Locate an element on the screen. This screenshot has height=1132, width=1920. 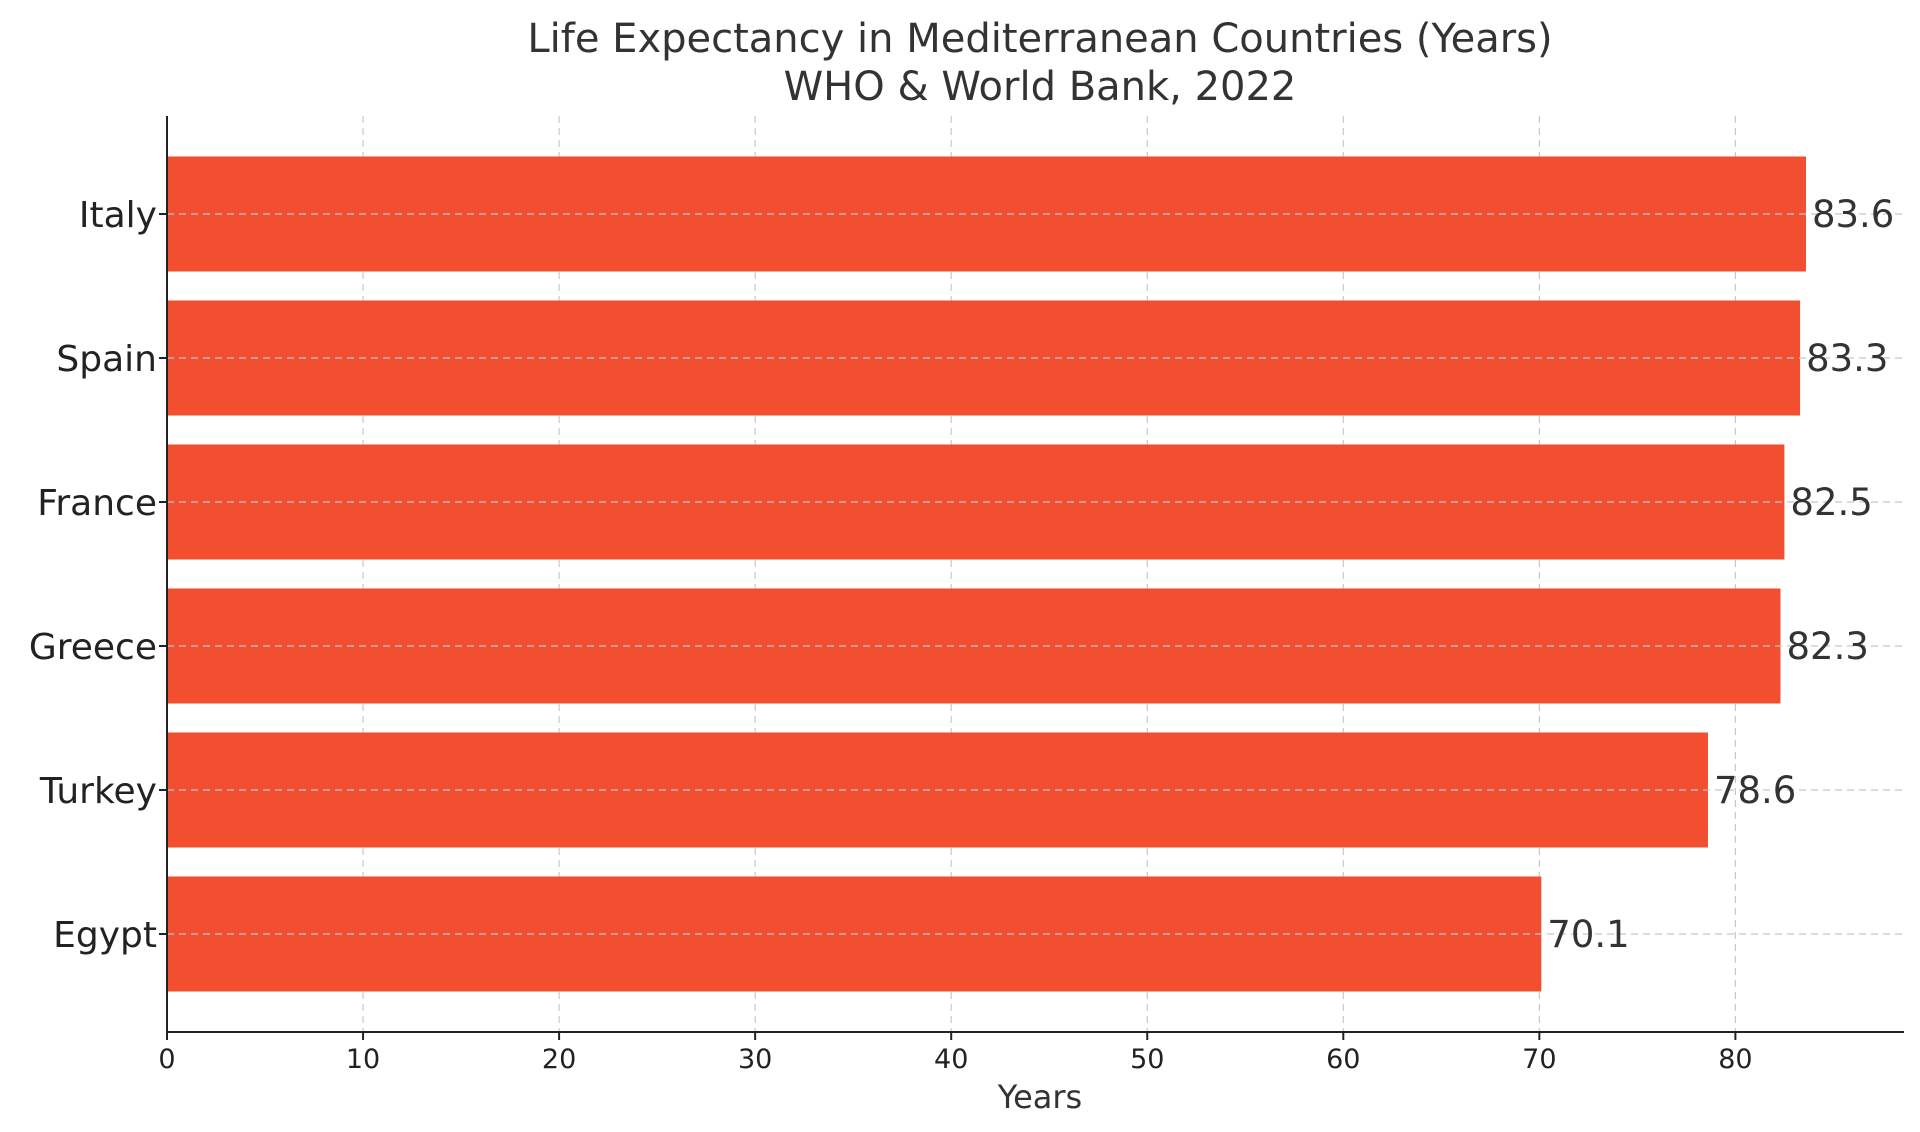
x-tick-label: 50 is located at coordinates (1147, 1059).